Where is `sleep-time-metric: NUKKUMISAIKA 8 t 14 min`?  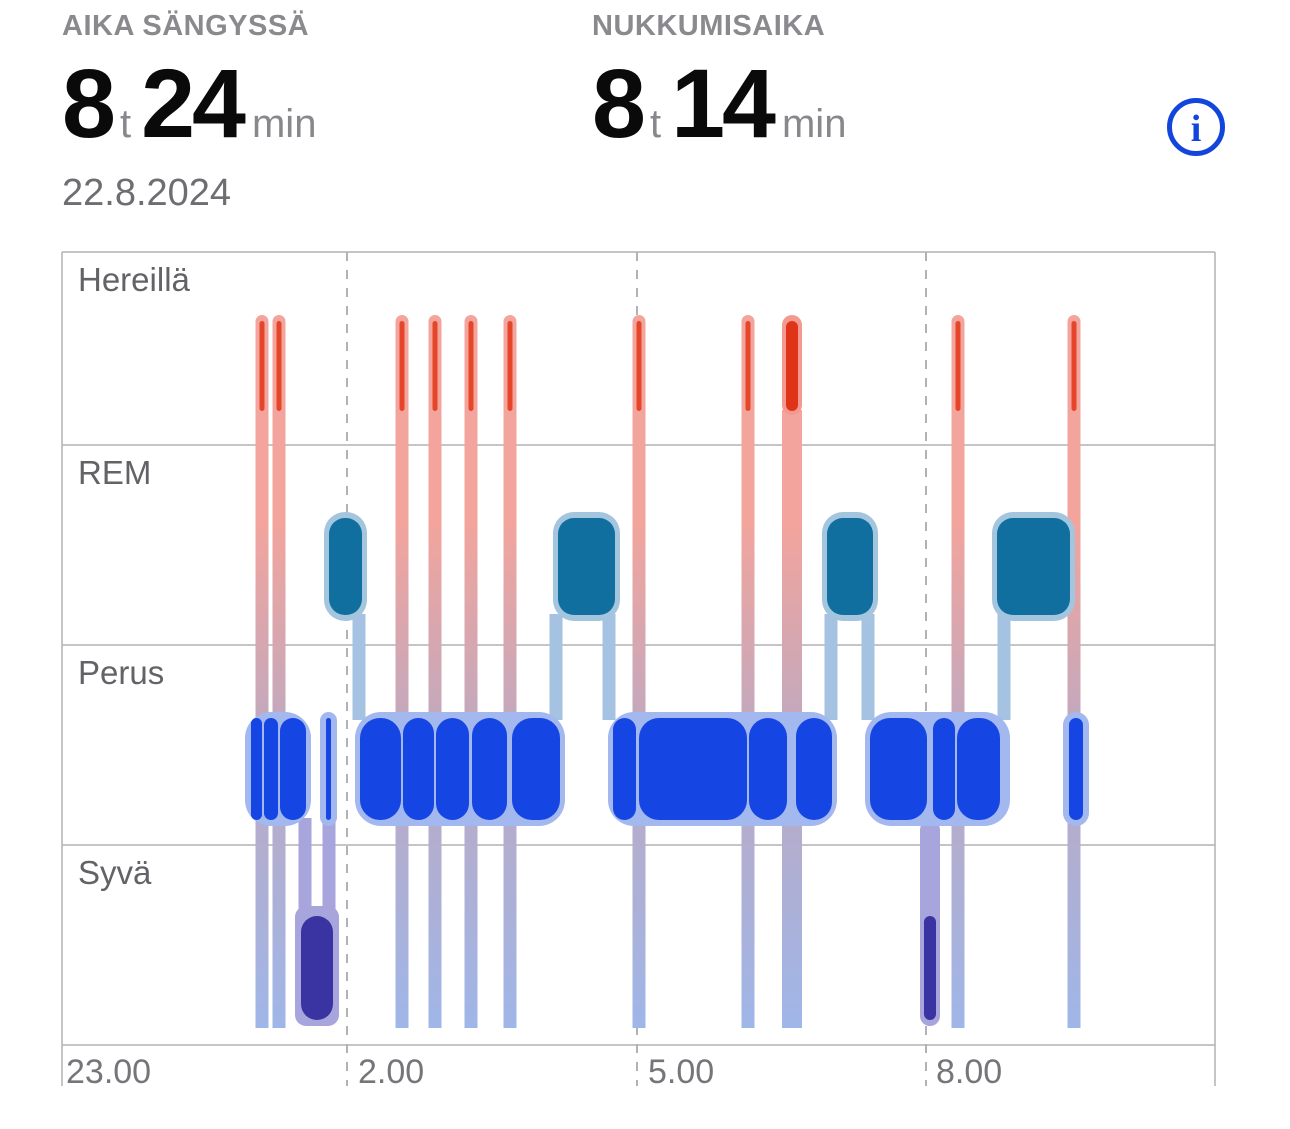 sleep-time-metric: NUKKUMISAIKA 8 t 14 min is located at coordinates (719, 81).